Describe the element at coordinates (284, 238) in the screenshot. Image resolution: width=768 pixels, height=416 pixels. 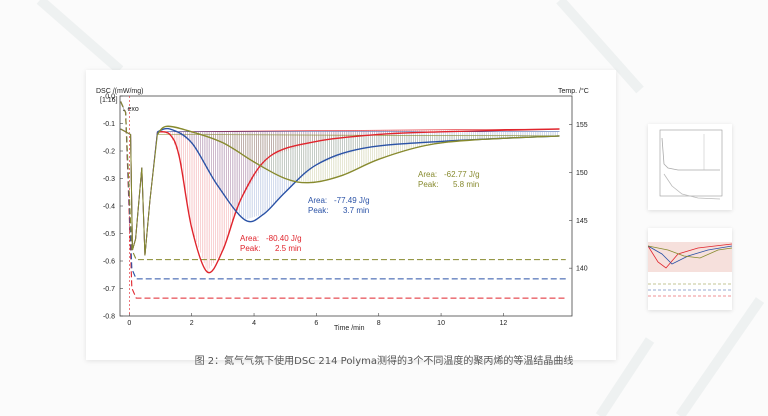
I see `red-area-value: -80.40 J/g` at that location.